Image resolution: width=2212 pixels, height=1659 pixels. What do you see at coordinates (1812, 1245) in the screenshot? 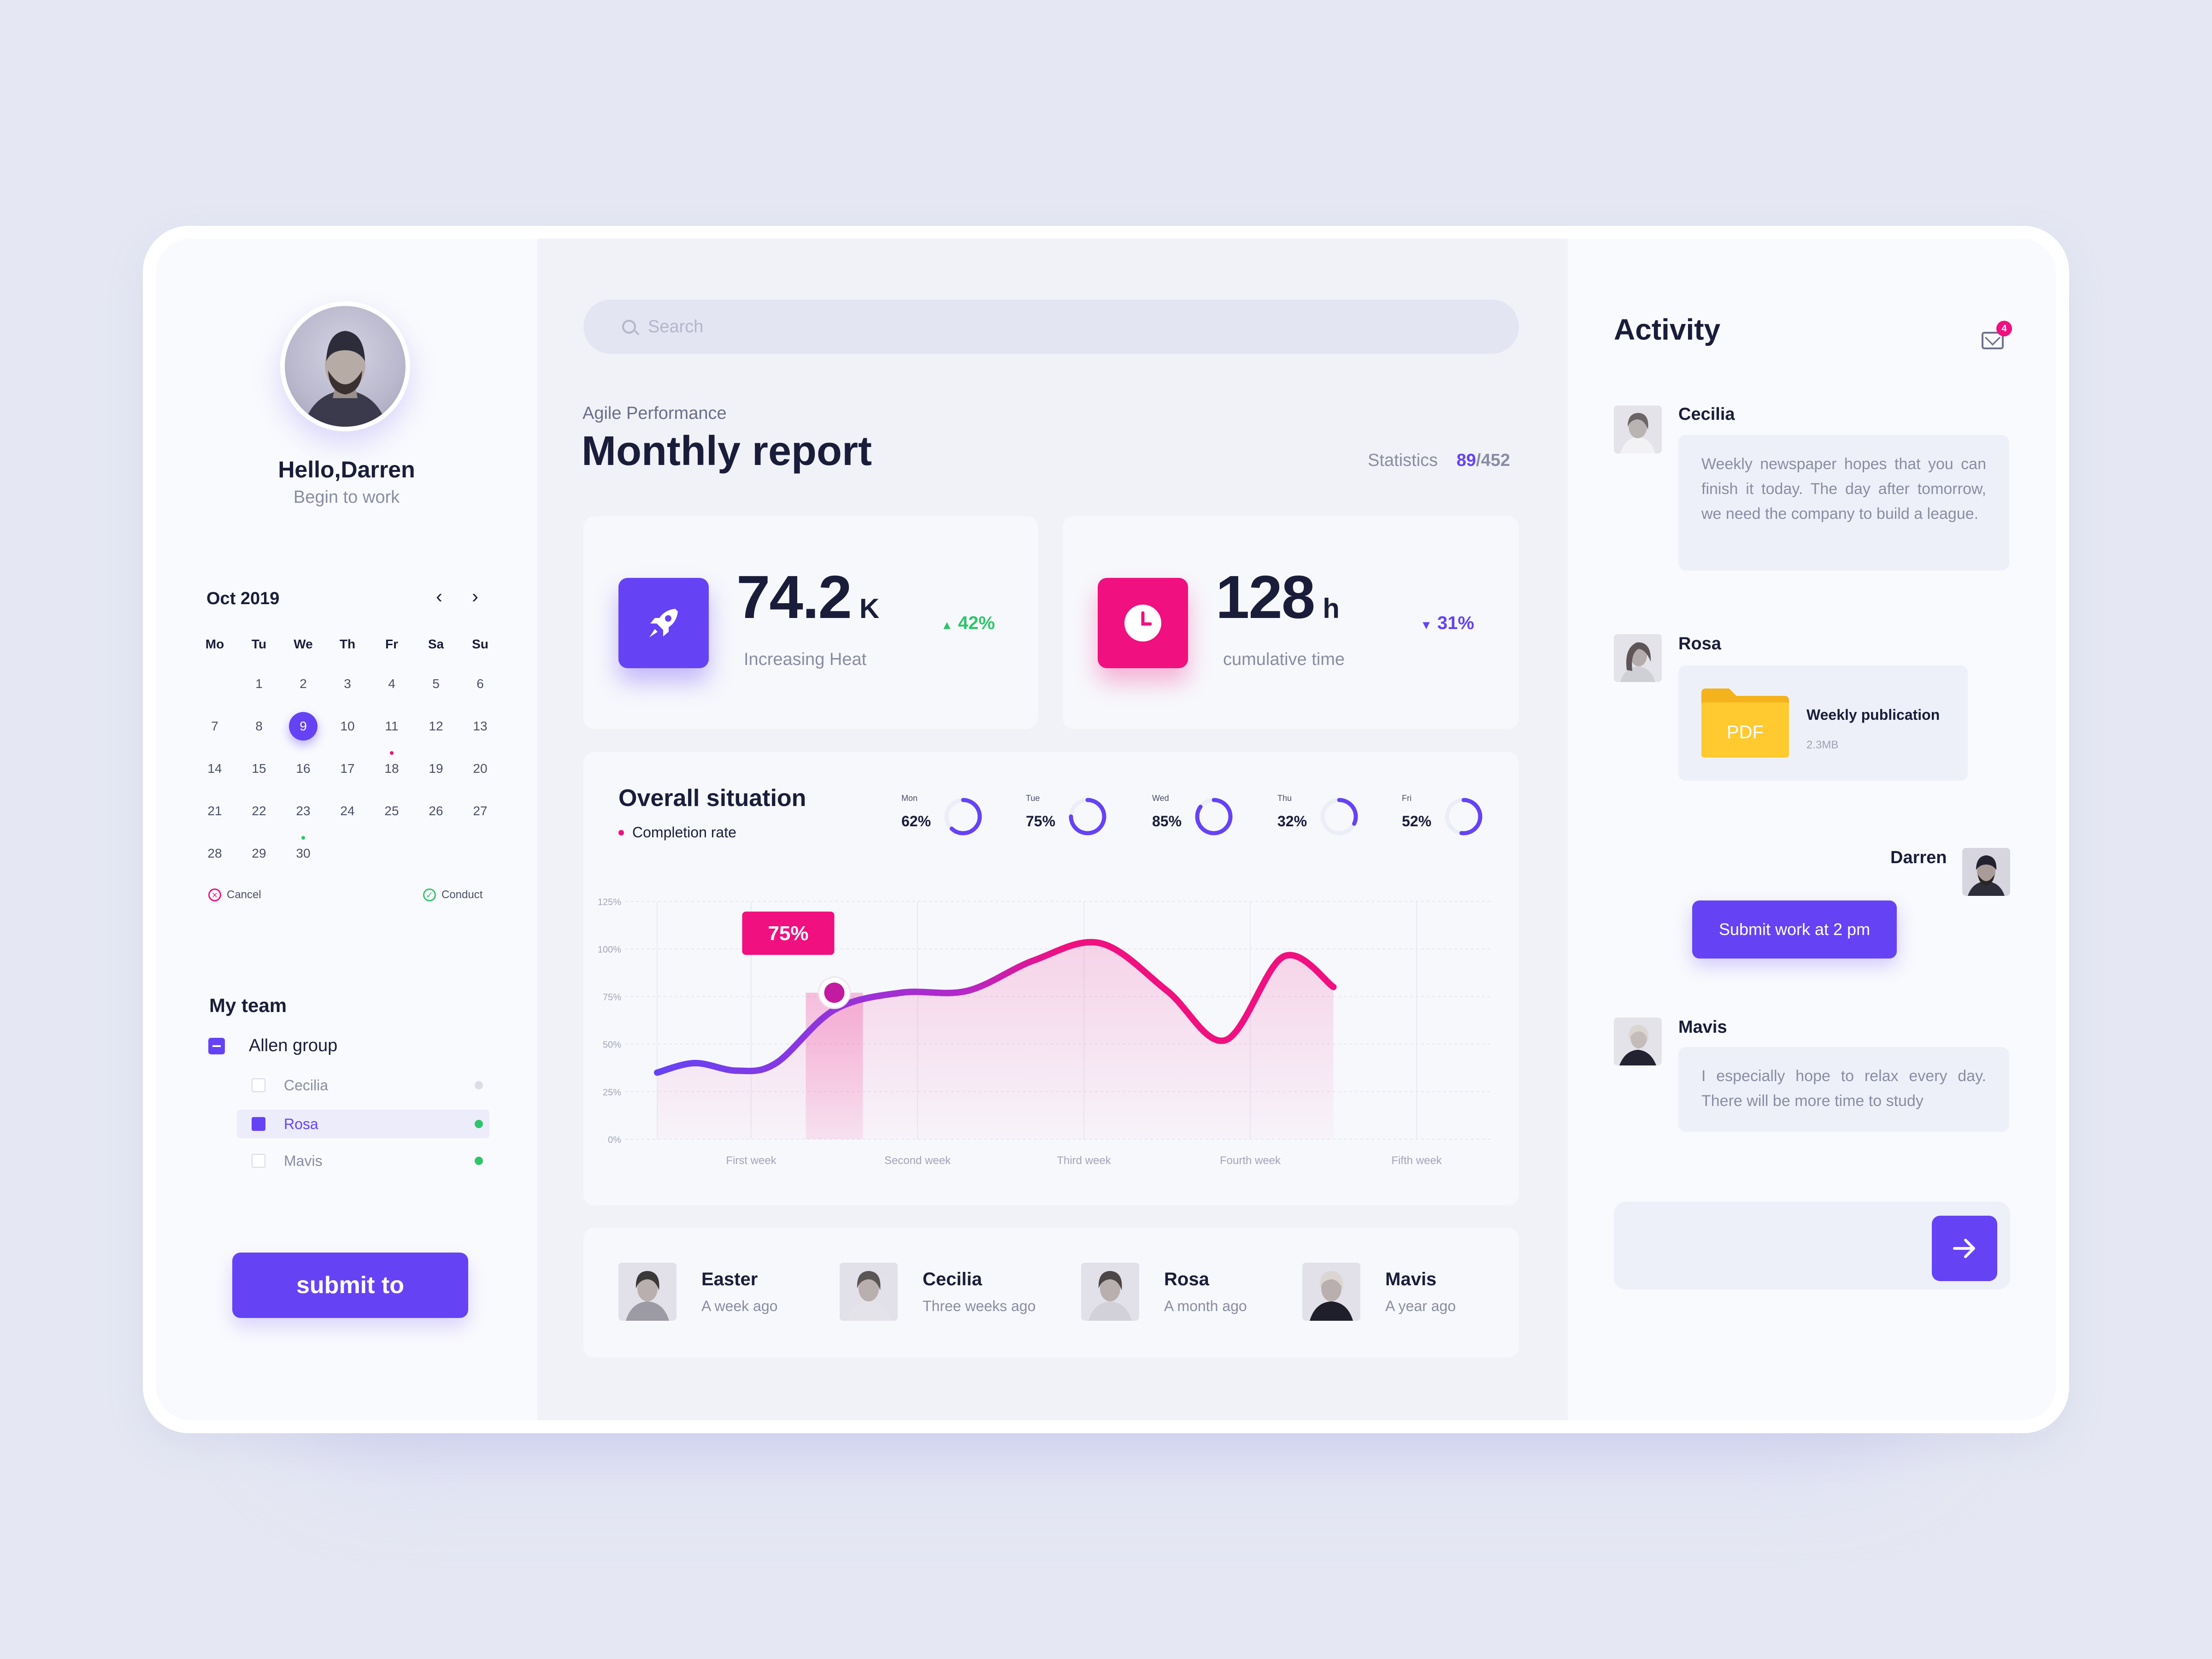
I see `message-composer` at bounding box center [1812, 1245].